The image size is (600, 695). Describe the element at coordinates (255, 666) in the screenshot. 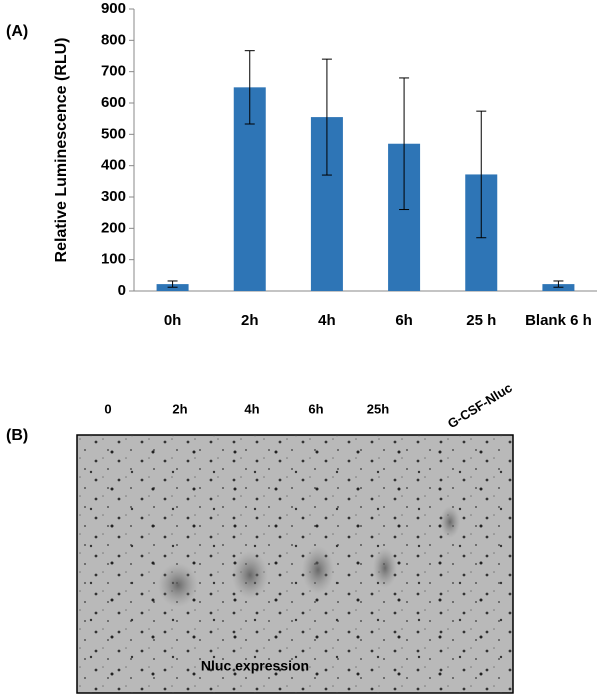

I see `gel-caption: Nluc expression` at that location.